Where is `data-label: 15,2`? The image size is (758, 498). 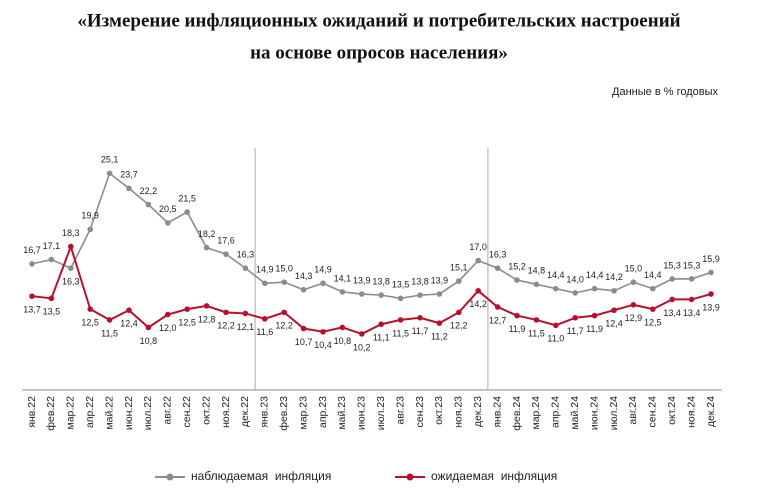
data-label: 15,2 is located at coordinates (517, 266).